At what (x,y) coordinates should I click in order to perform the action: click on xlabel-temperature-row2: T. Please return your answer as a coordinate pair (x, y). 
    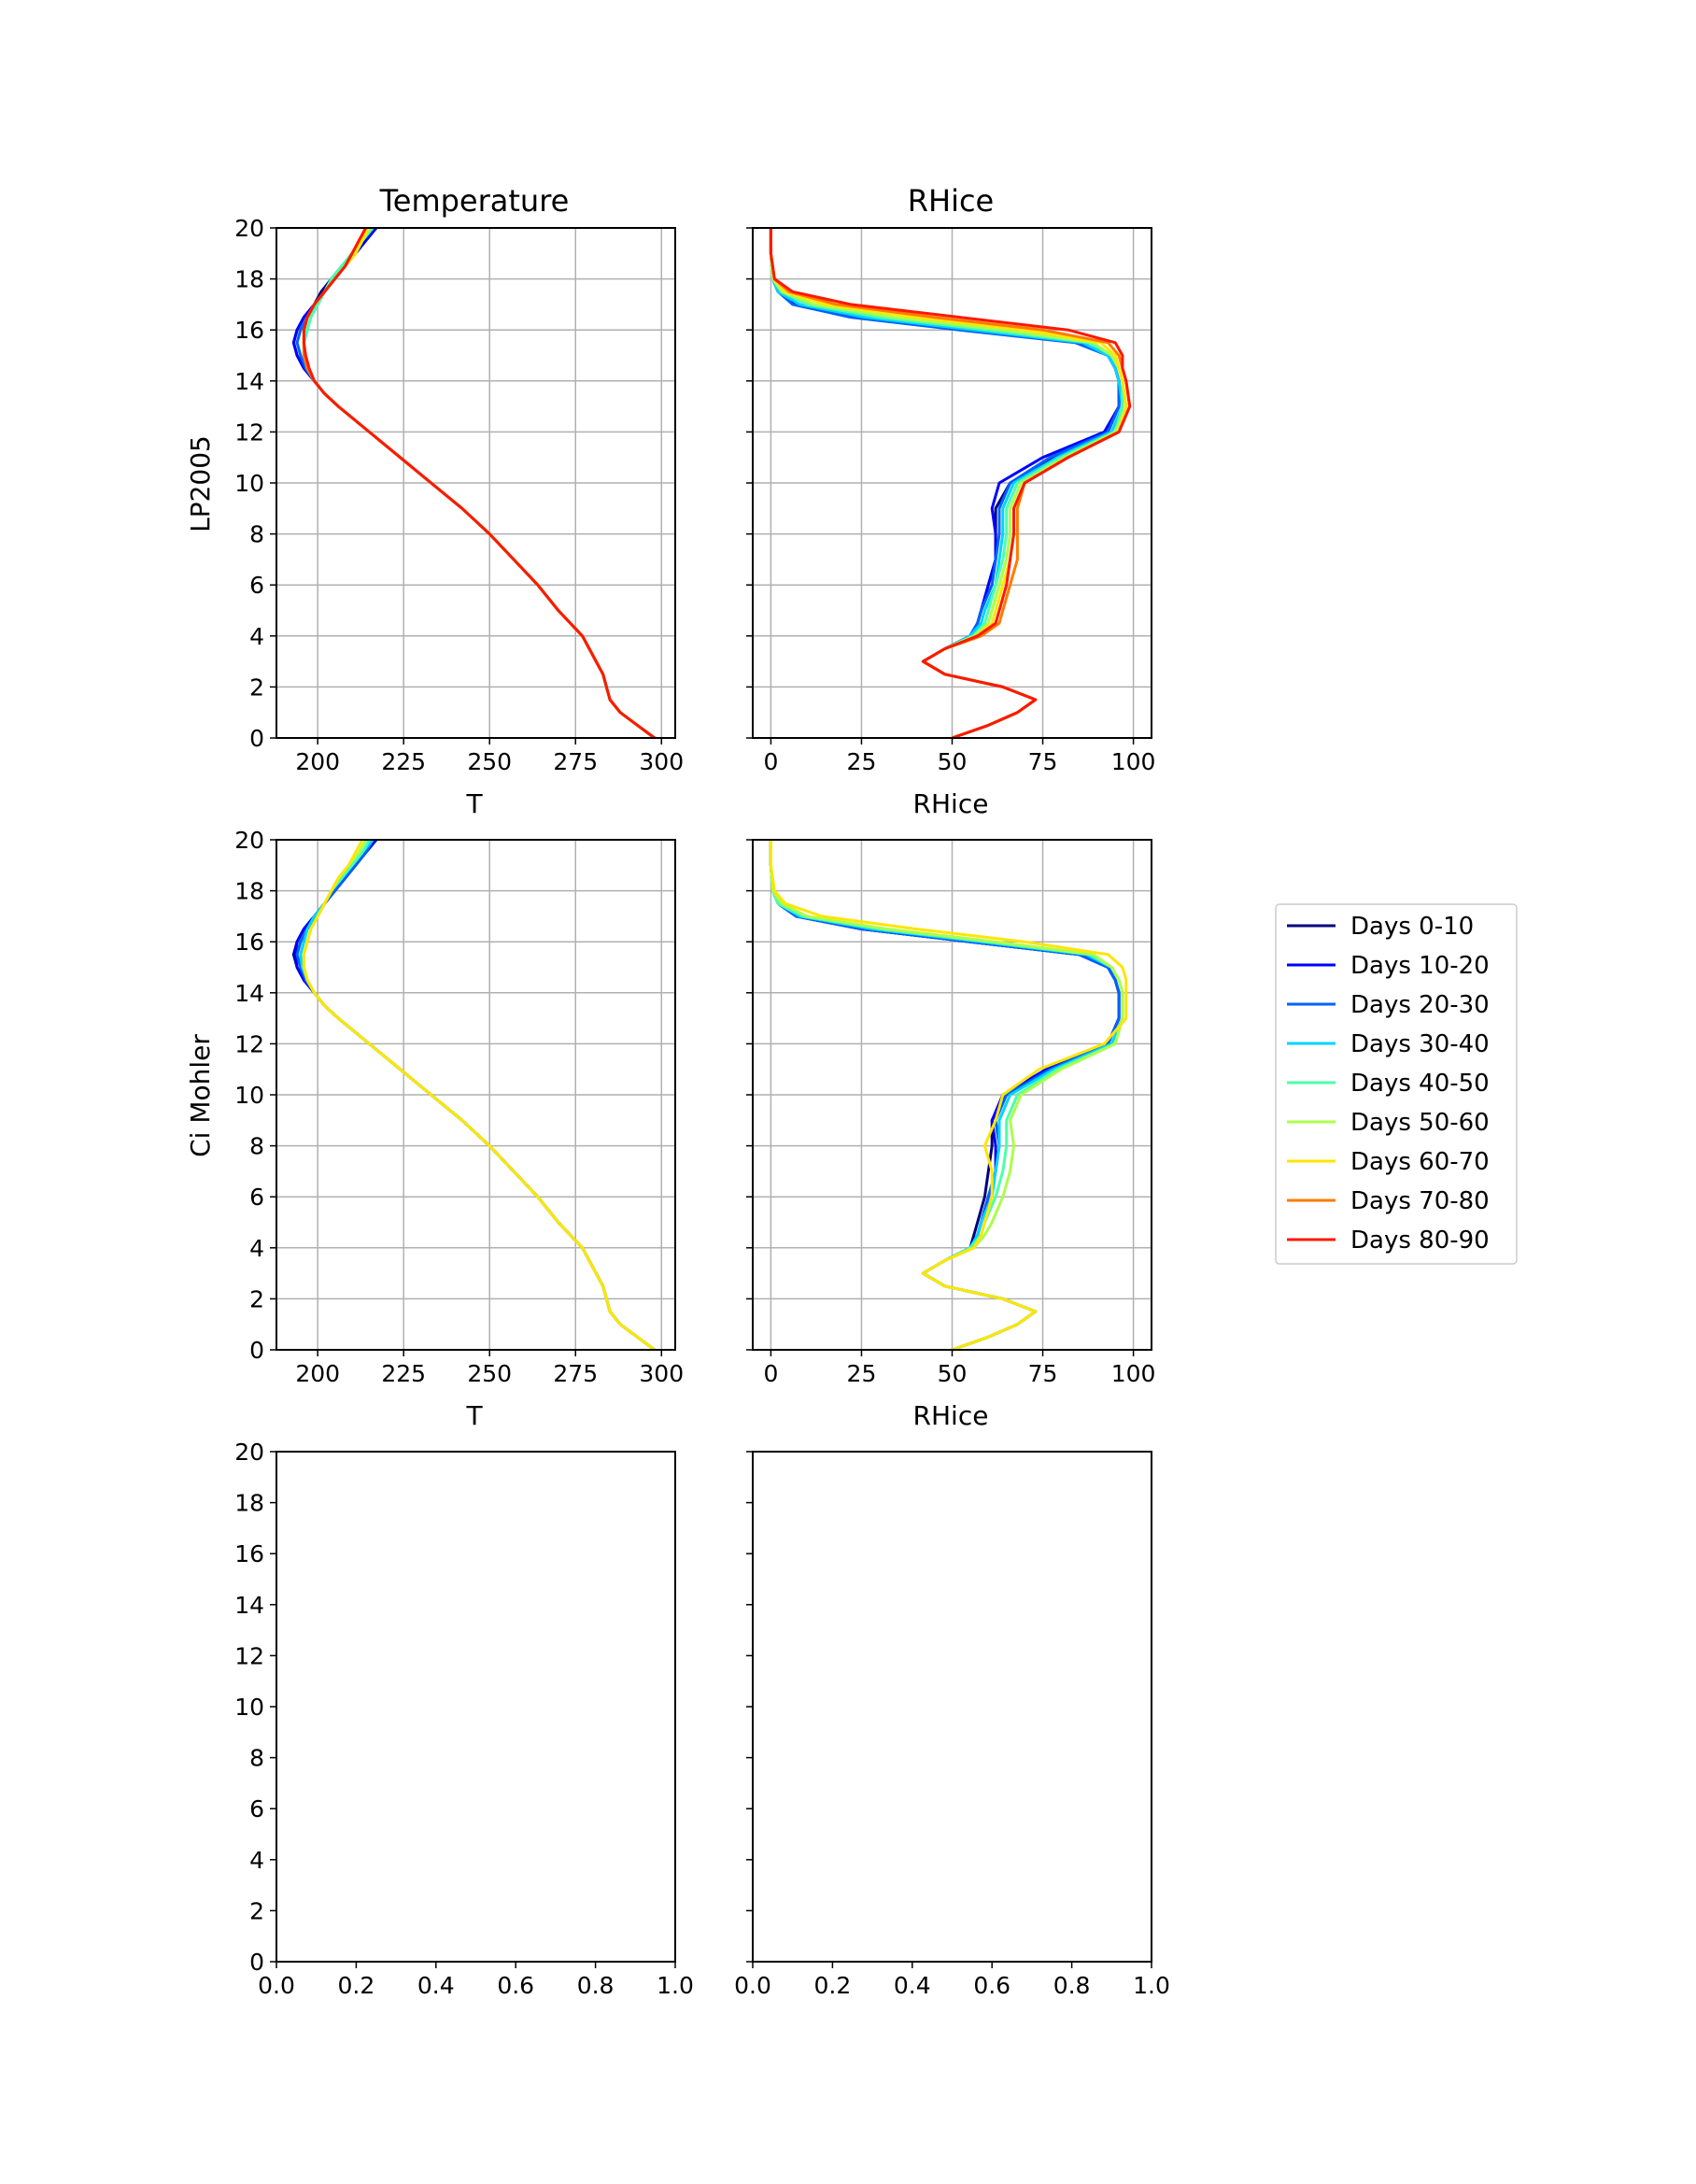
    Looking at the image, I should click on (474, 1415).